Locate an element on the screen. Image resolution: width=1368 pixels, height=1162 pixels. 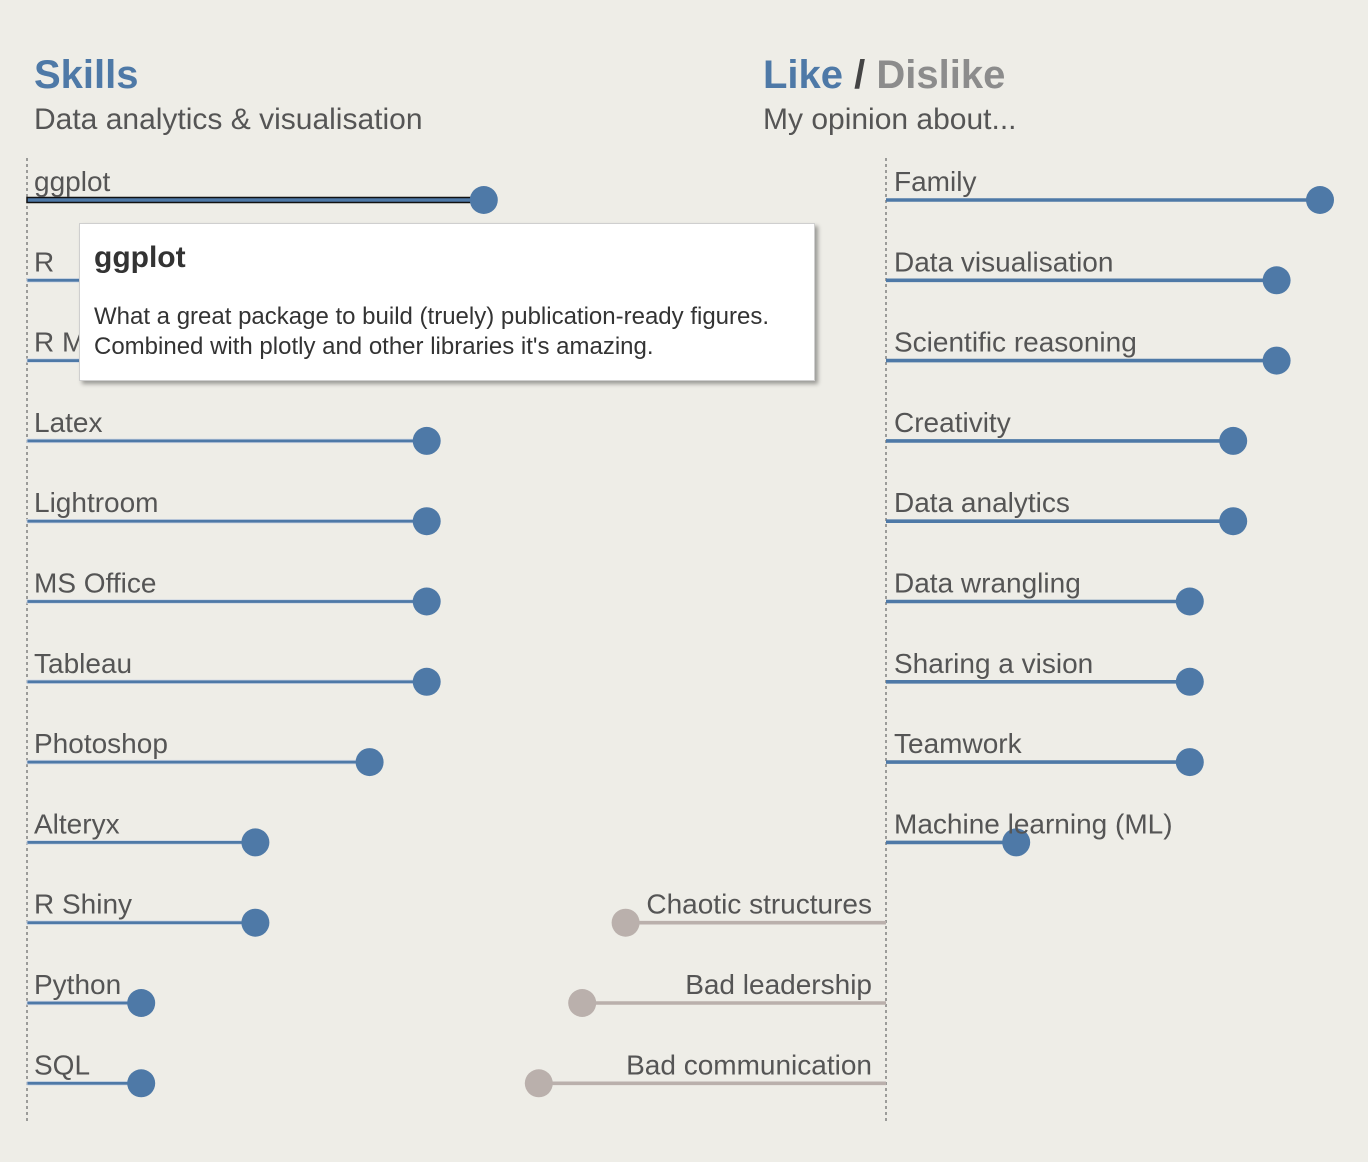
skill-dot-ms-office is located at coordinates (426, 601).